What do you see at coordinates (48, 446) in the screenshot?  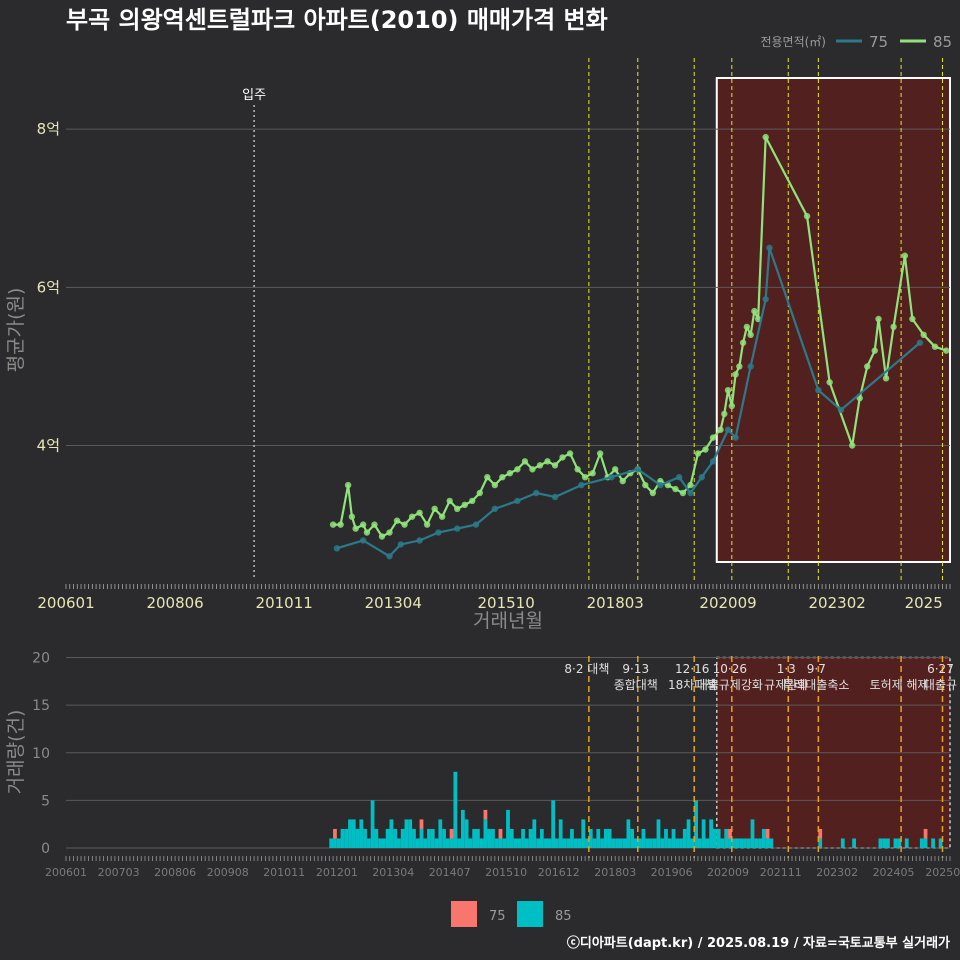 I see `y-tick-label: 4억` at bounding box center [48, 446].